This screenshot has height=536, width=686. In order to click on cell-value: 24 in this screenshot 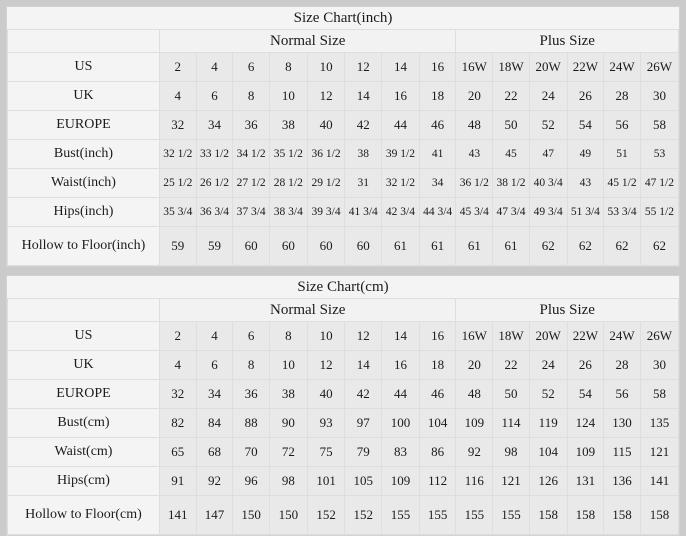, I will do `click(548, 96)`.